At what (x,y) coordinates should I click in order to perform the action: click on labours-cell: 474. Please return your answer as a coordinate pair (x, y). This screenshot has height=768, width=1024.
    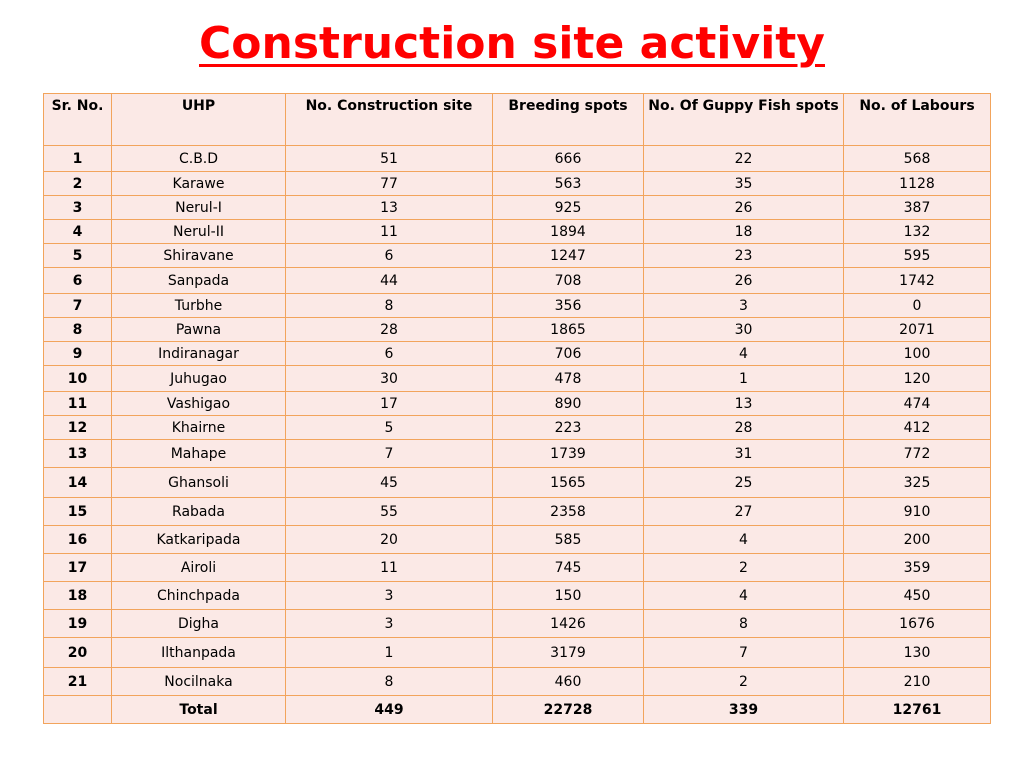
    Looking at the image, I should click on (917, 403).